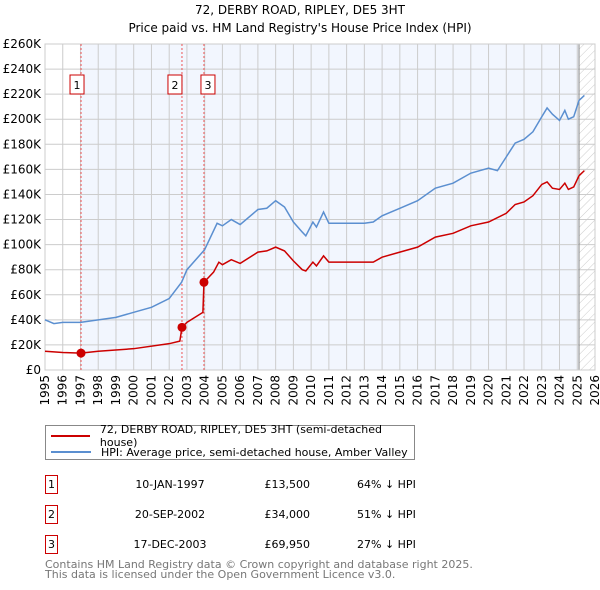  I want to click on x-tick-label: 1998, so click(98, 390).